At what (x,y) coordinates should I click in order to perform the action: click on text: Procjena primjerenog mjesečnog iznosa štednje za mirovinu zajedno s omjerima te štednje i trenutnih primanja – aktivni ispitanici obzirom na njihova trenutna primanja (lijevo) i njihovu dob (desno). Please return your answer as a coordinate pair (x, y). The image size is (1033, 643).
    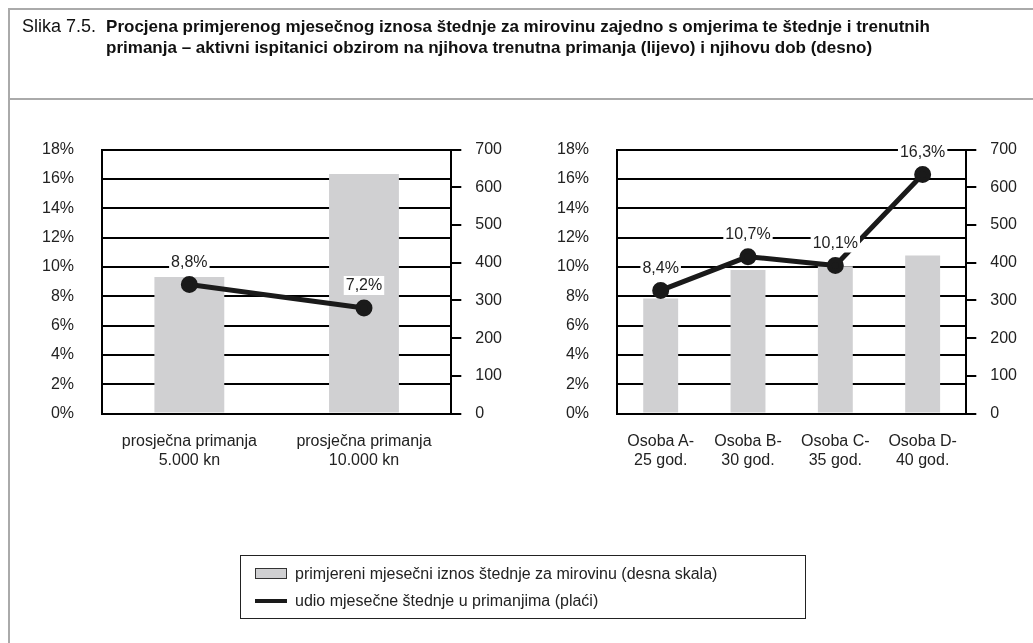
    Looking at the image, I should click on (518, 37).